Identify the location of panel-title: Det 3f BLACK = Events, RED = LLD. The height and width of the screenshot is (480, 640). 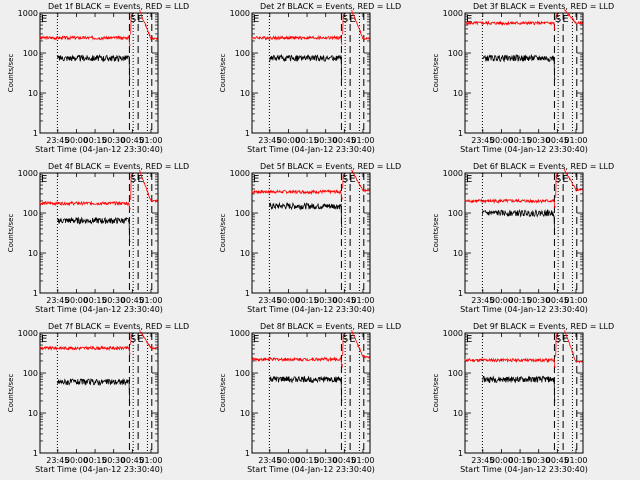
(543, 6).